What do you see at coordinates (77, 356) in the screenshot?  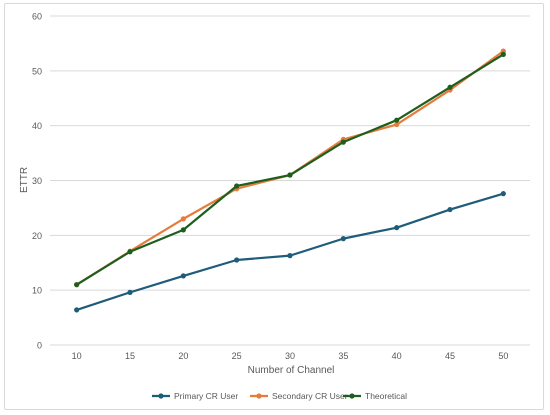 I see `x-tick-label: 10` at bounding box center [77, 356].